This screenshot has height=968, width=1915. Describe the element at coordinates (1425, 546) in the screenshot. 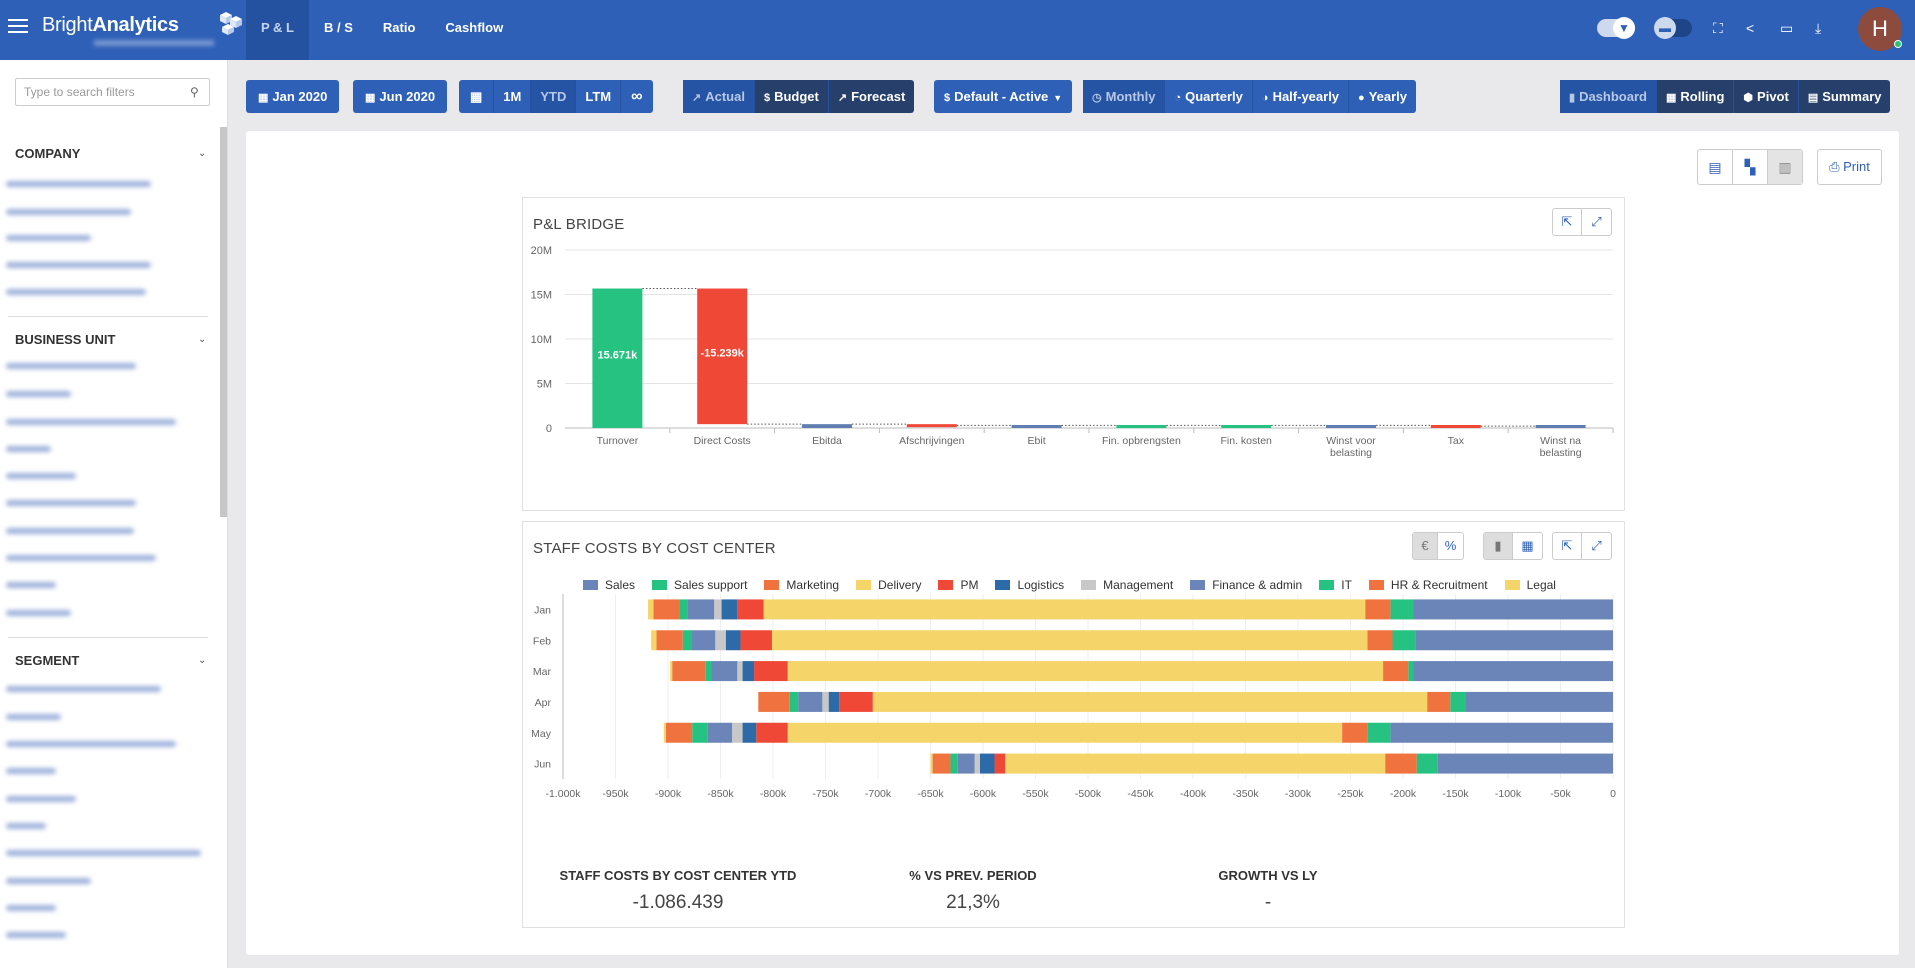

I see `unit-euro-button: €` at that location.